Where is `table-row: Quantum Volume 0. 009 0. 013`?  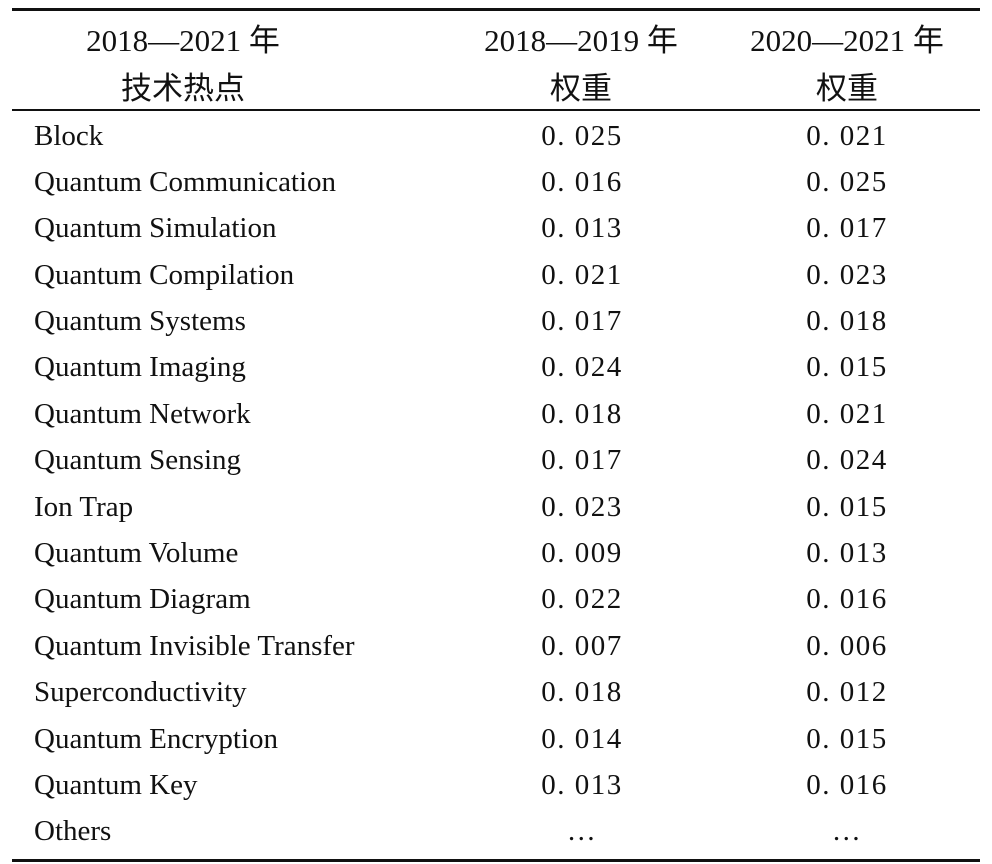 table-row: Quantum Volume 0. 009 0. 013 is located at coordinates (496, 553).